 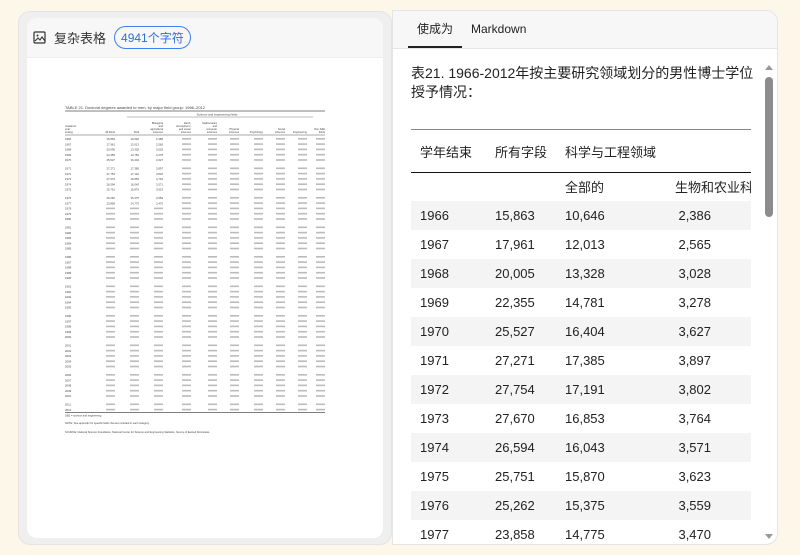 I want to click on thumb-text: 1968, so click(x=68, y=150).